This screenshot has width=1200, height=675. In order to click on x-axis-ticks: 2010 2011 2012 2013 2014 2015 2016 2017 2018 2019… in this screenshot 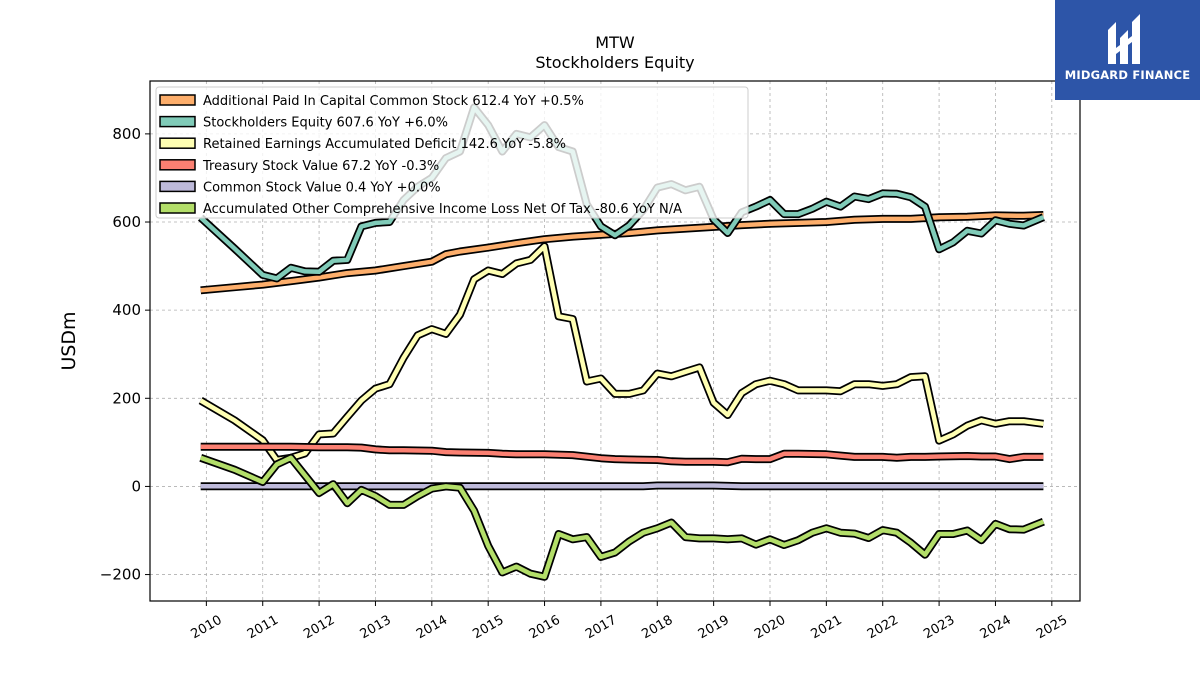, I will do `click(629, 622)`.